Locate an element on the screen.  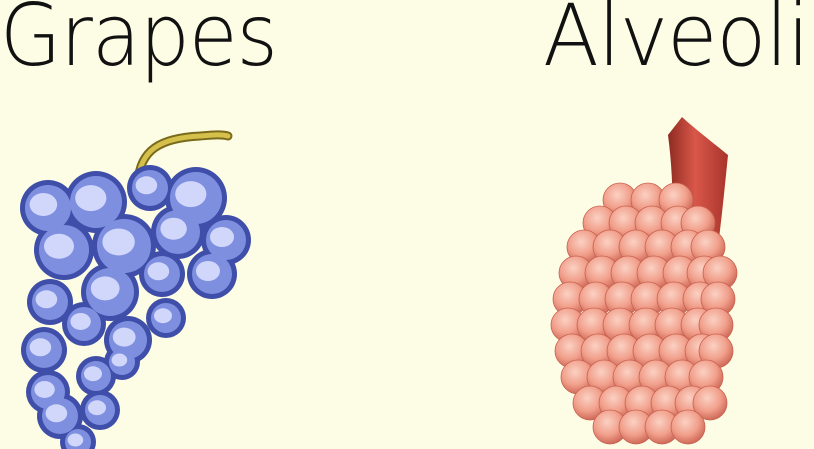
alveoli-sacs is located at coordinates (644, 313).